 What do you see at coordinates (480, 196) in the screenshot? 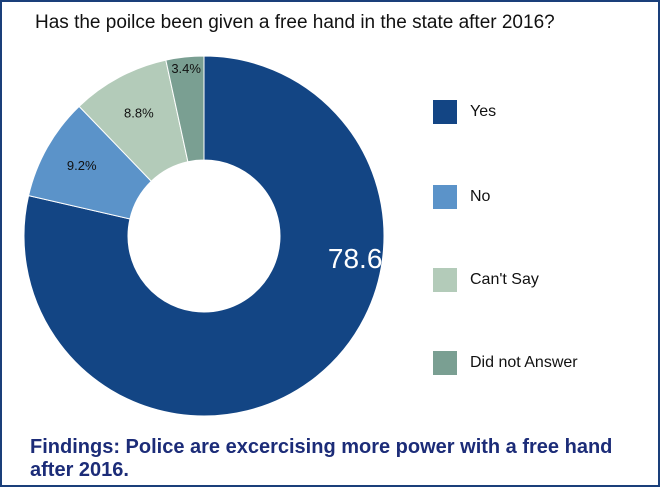
I see `legend-label-no: No` at bounding box center [480, 196].